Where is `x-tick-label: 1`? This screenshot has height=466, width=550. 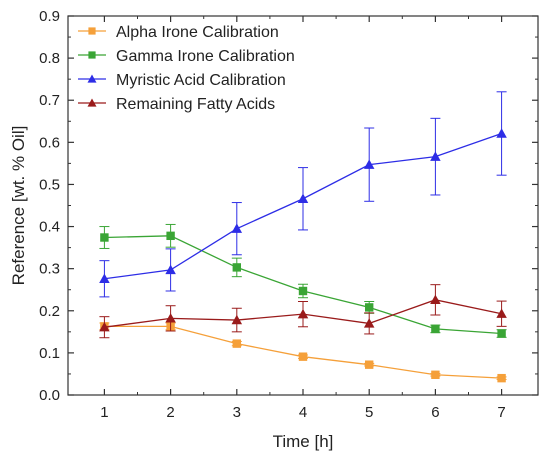
x-tick-label: 1 is located at coordinates (104, 412).